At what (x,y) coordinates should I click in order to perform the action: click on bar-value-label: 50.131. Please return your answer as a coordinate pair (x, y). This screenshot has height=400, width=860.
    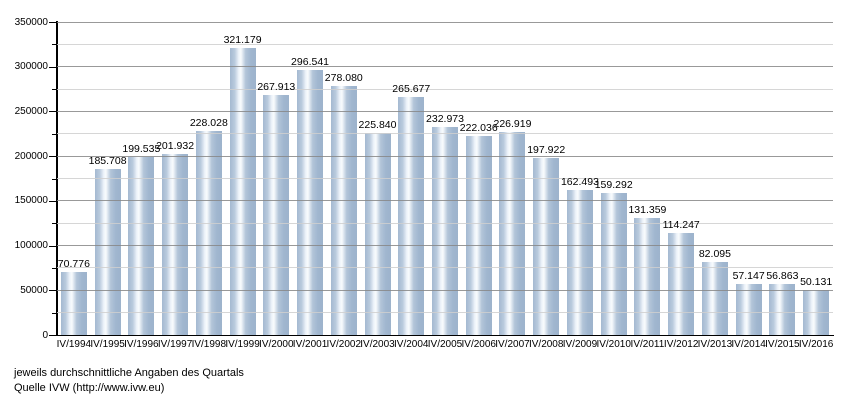
    Looking at the image, I should click on (816, 282).